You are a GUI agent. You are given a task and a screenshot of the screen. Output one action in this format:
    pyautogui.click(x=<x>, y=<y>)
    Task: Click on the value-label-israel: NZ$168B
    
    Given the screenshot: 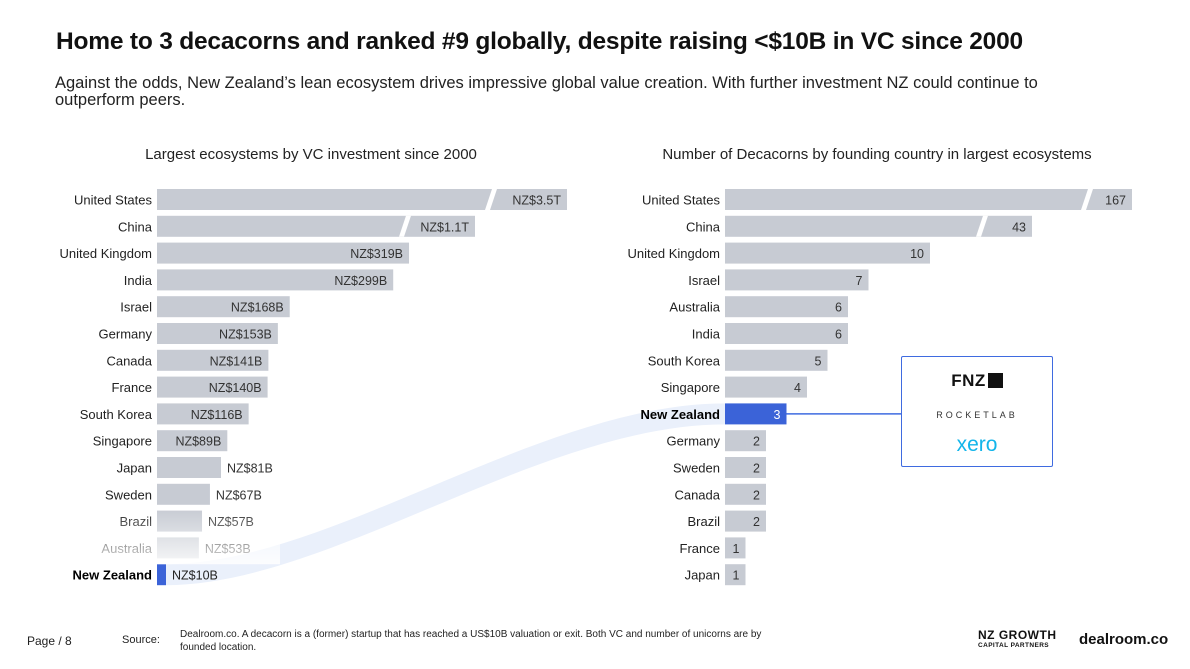 What is the action you would take?
    pyautogui.click(x=257, y=308)
    